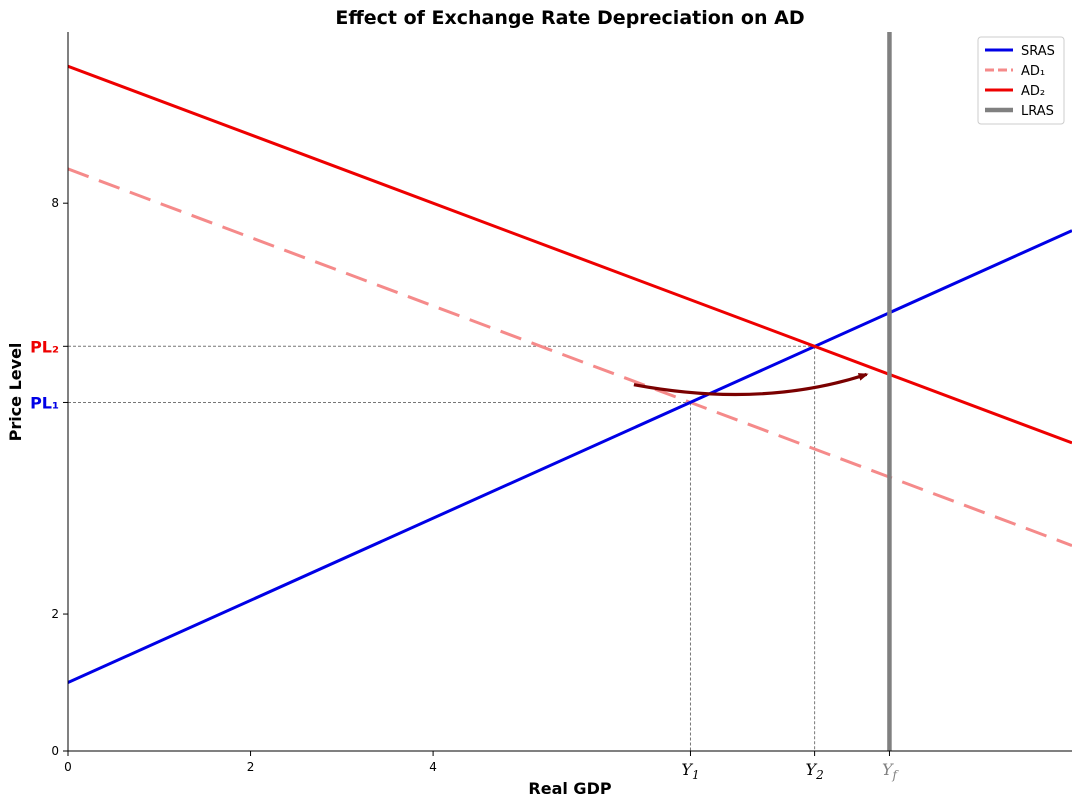 This screenshot has width=1080, height=806. I want to click on price-label-1: PL₁, so click(44, 402).